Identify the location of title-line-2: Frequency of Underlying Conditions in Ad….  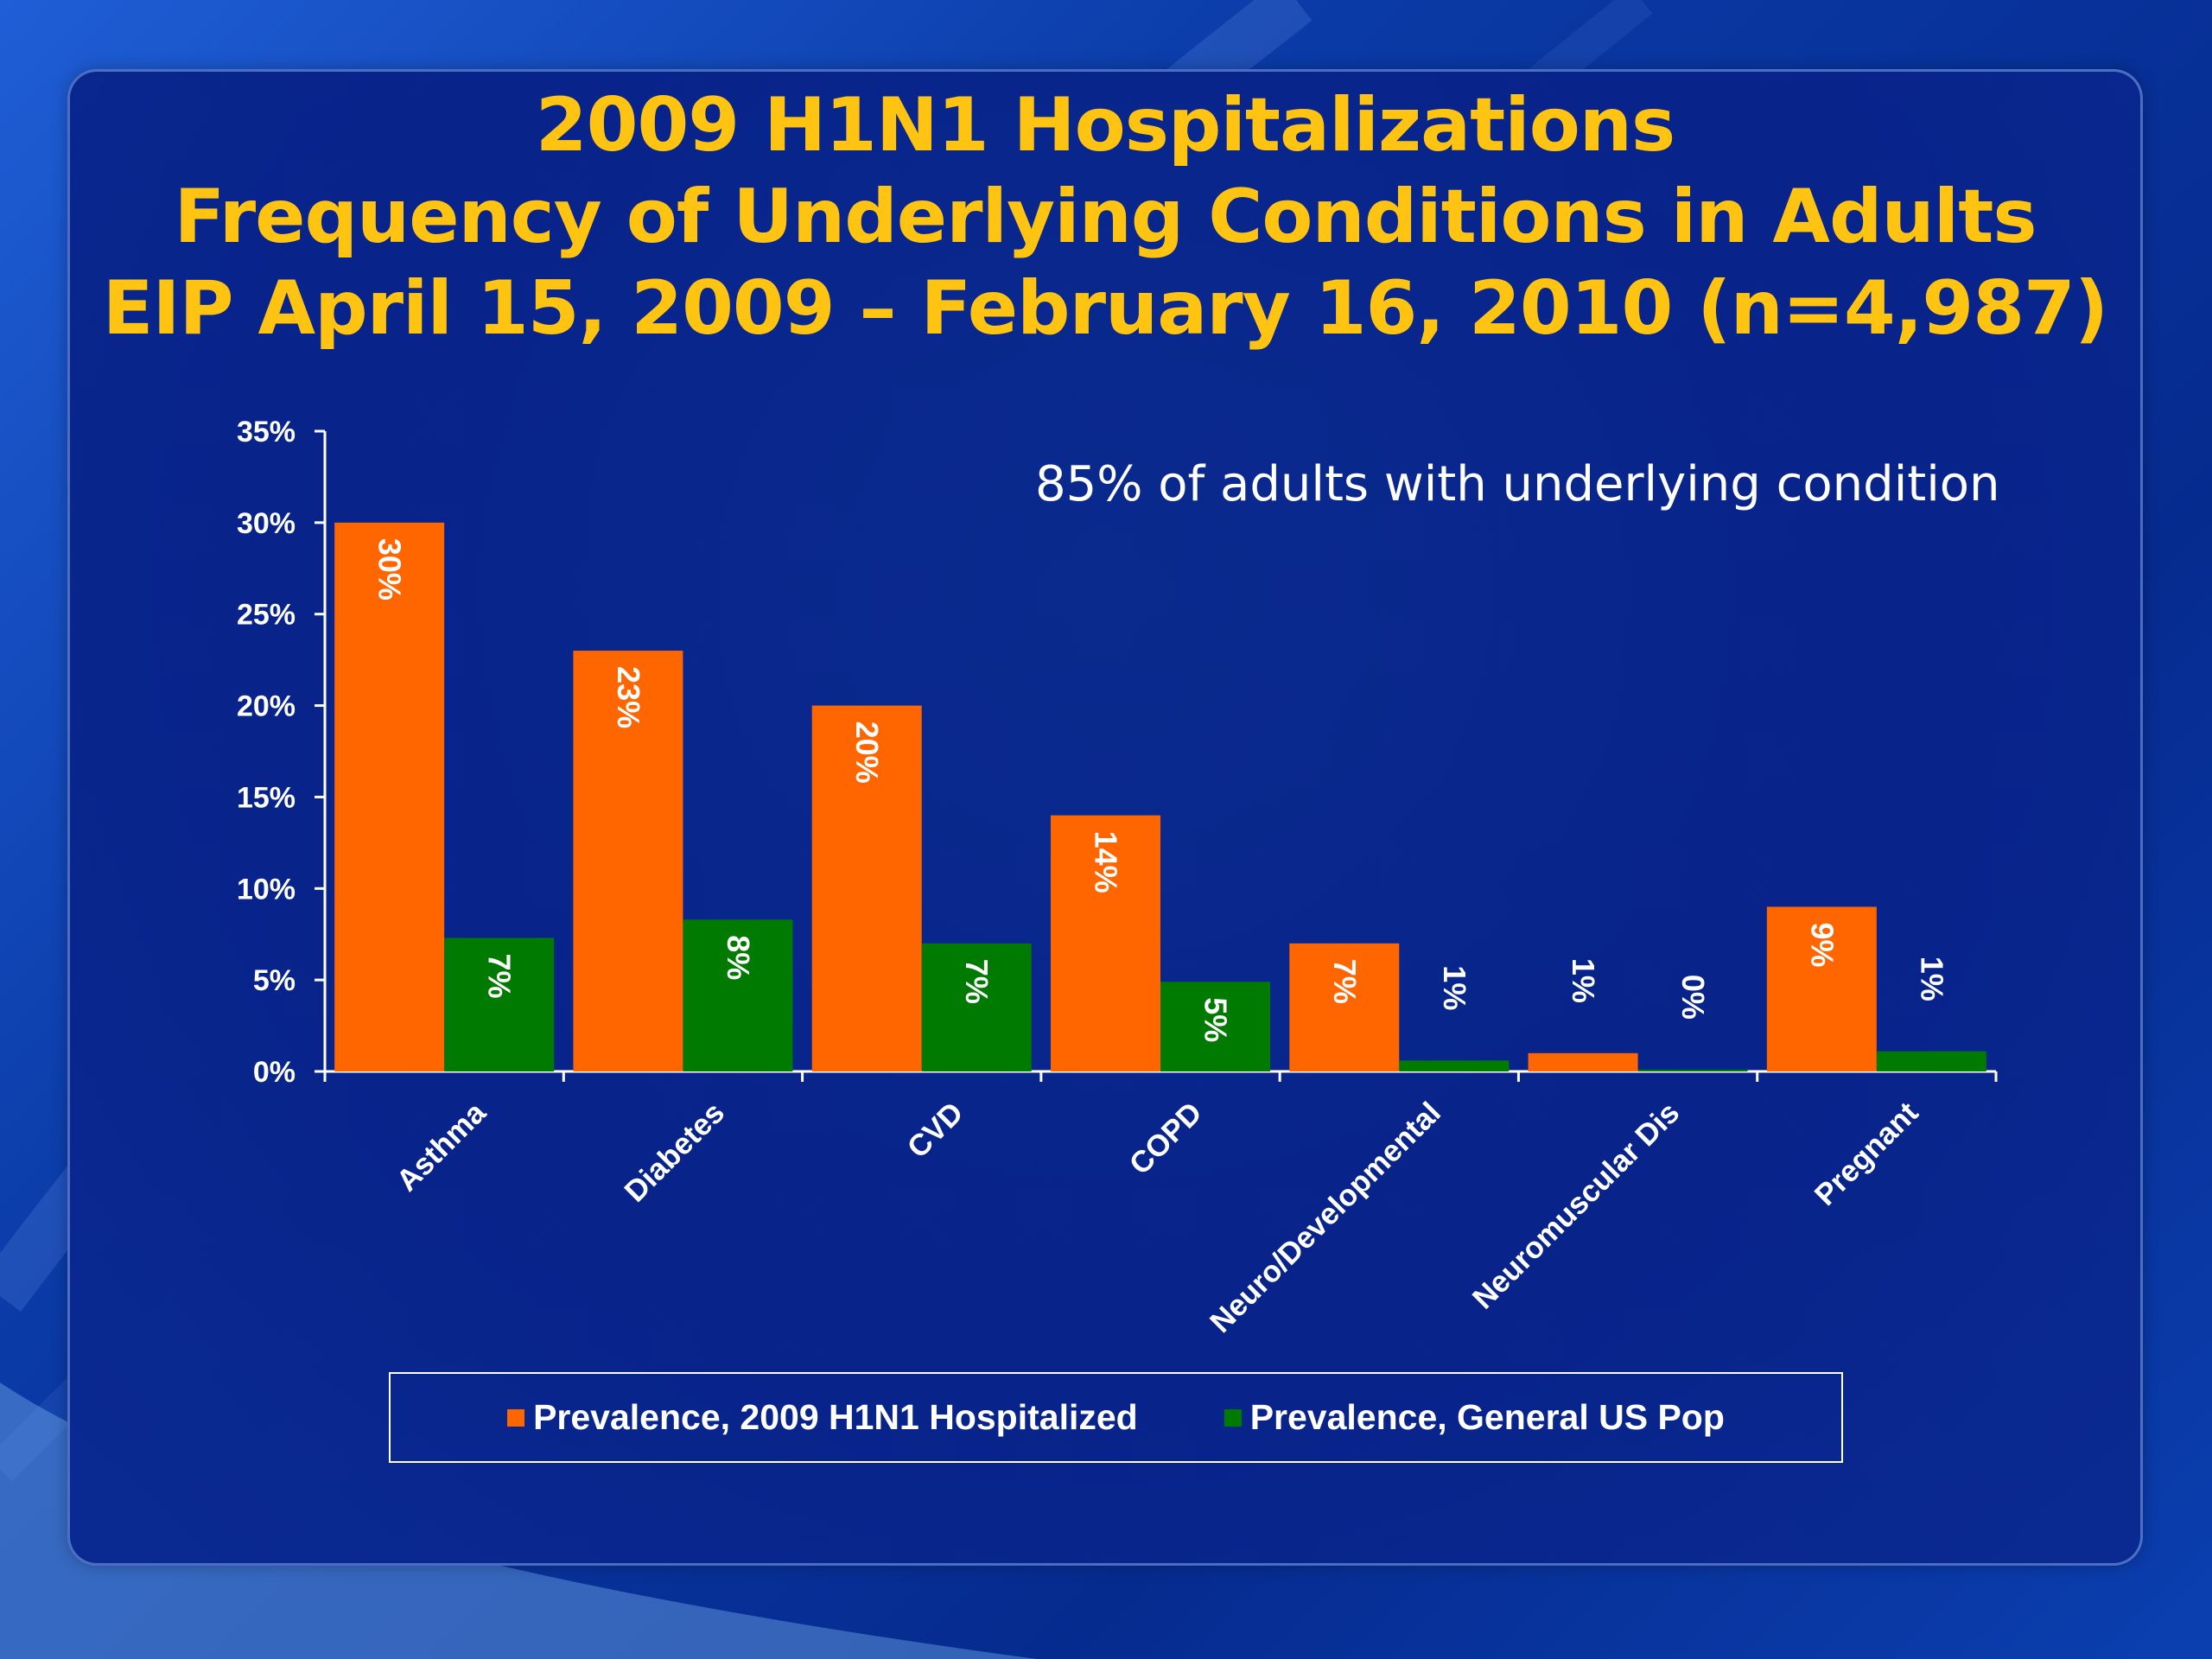
(1105, 217).